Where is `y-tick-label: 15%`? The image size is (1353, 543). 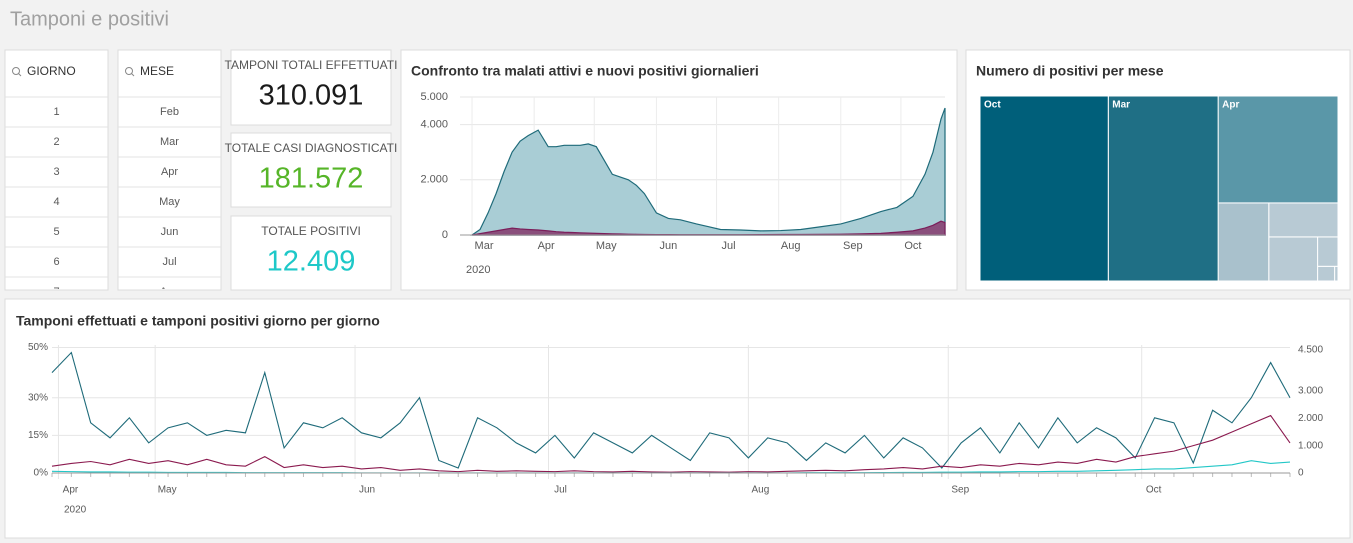 y-tick-label: 15% is located at coordinates (38, 435).